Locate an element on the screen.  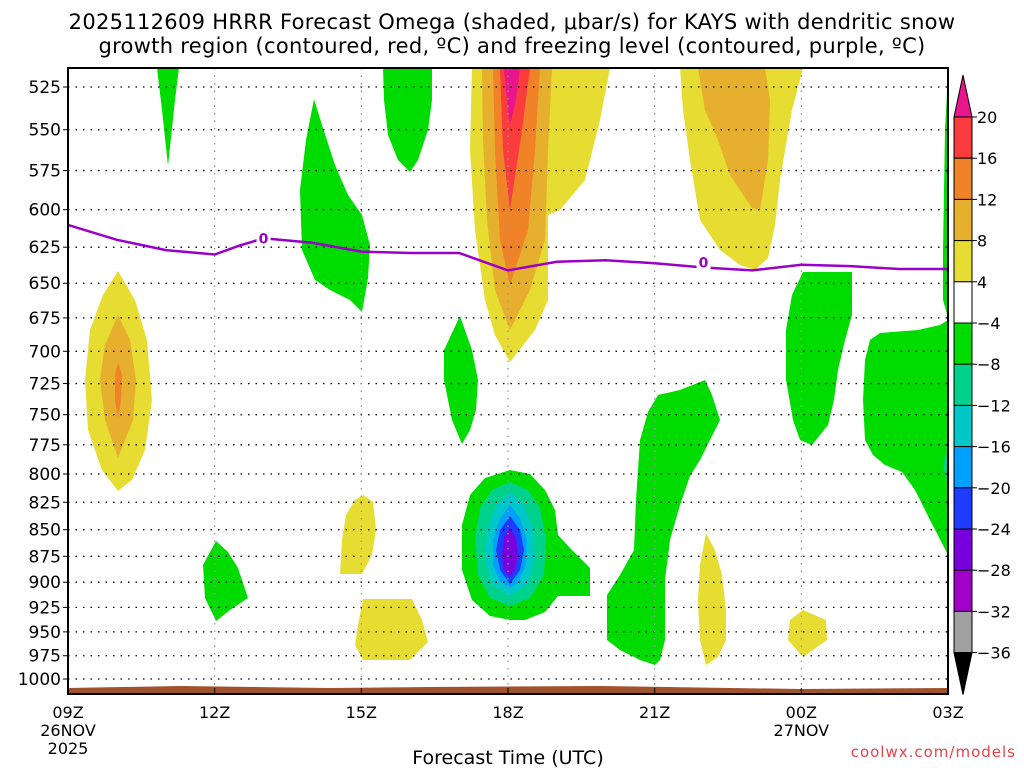
y-tick-label: 675 is located at coordinates (45, 319).